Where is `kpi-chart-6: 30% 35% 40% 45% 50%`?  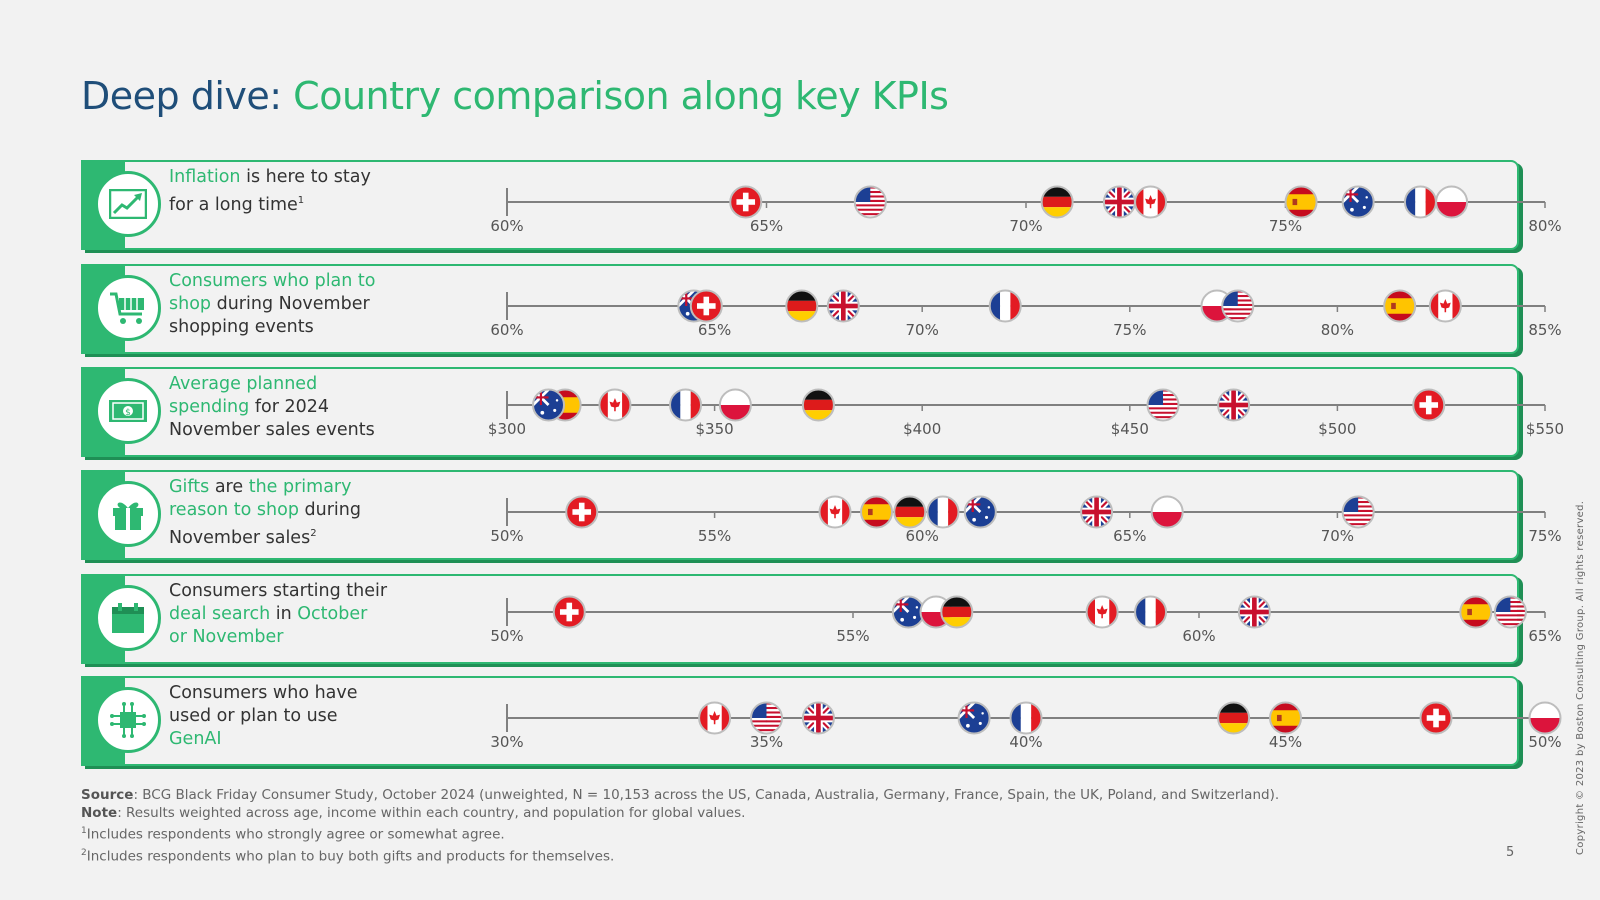 kpi-chart-6: 30% 35% 40% 45% 50% is located at coordinates (1026, 726).